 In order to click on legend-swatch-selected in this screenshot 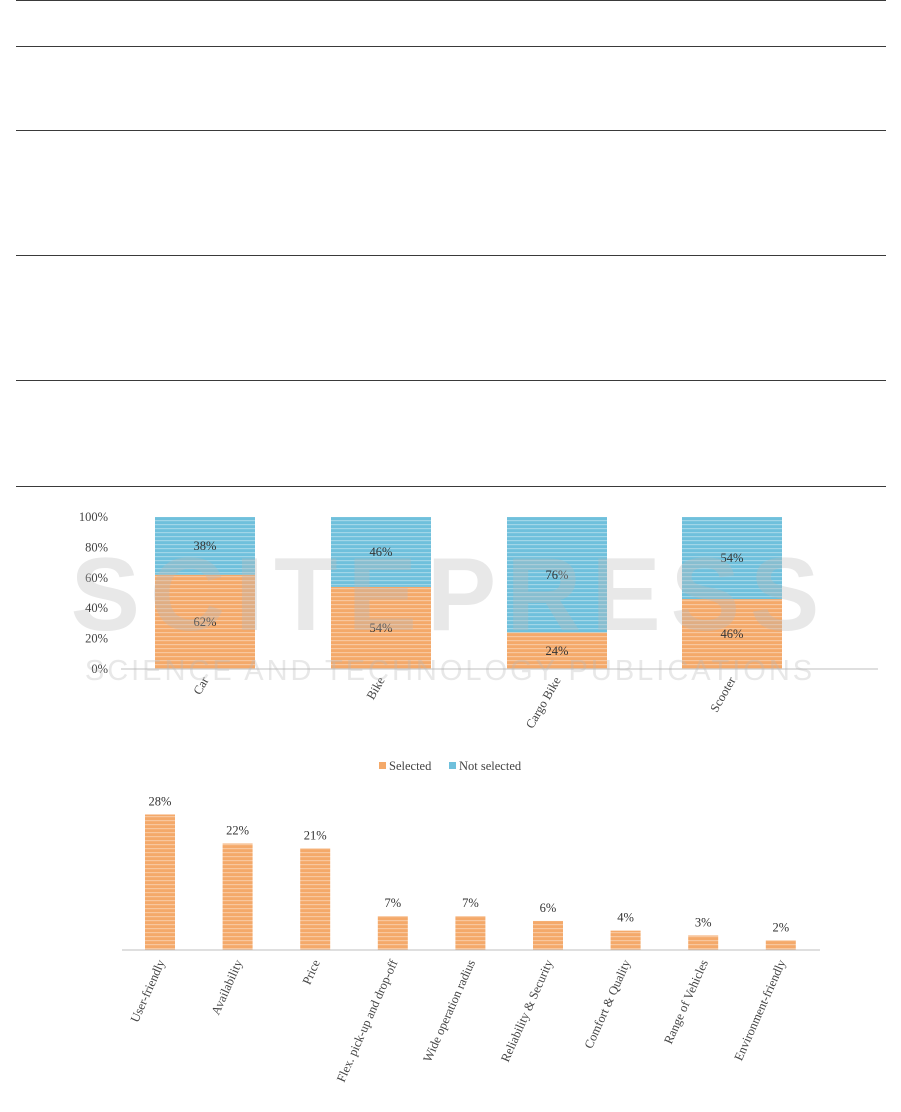, I will do `click(382, 765)`.